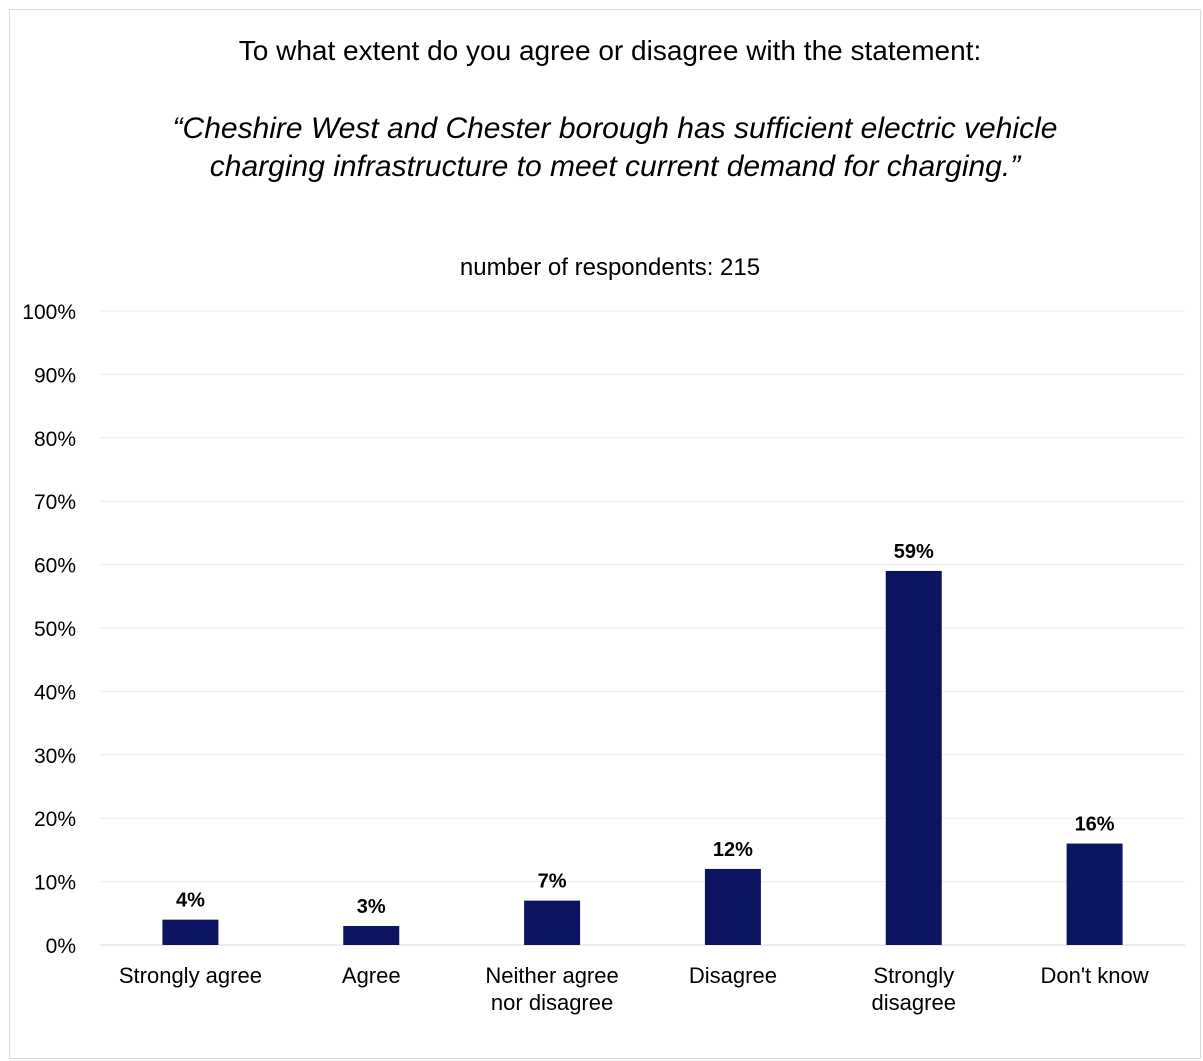 This screenshot has width=1203, height=1061. Describe the element at coordinates (61, 946) in the screenshot. I see `y-tick-label: 0%` at that location.